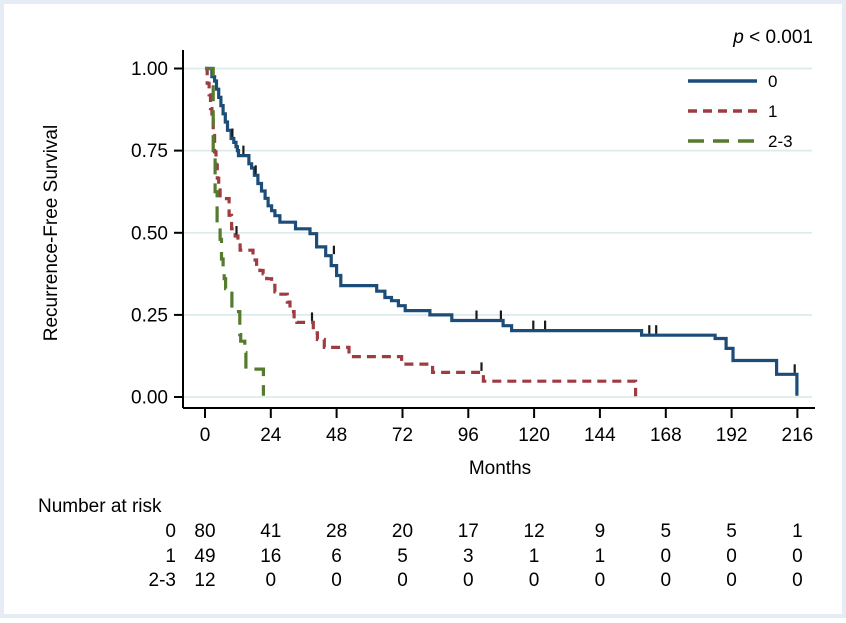 Image resolution: width=846 pixels, height=623 pixels. What do you see at coordinates (402, 435) in the screenshot?
I see `x-tick-label: 72` at bounding box center [402, 435].